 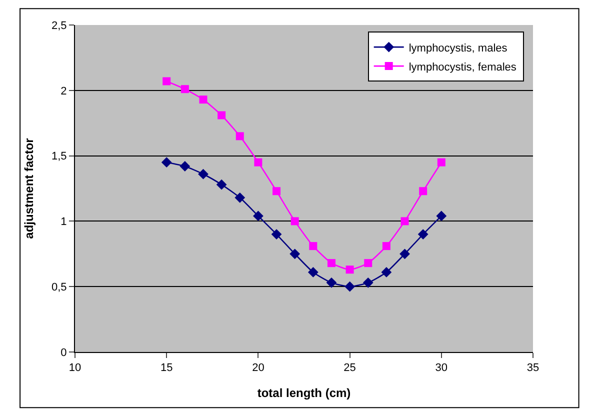 I want to click on x-tick-label: 20, so click(x=258, y=368).